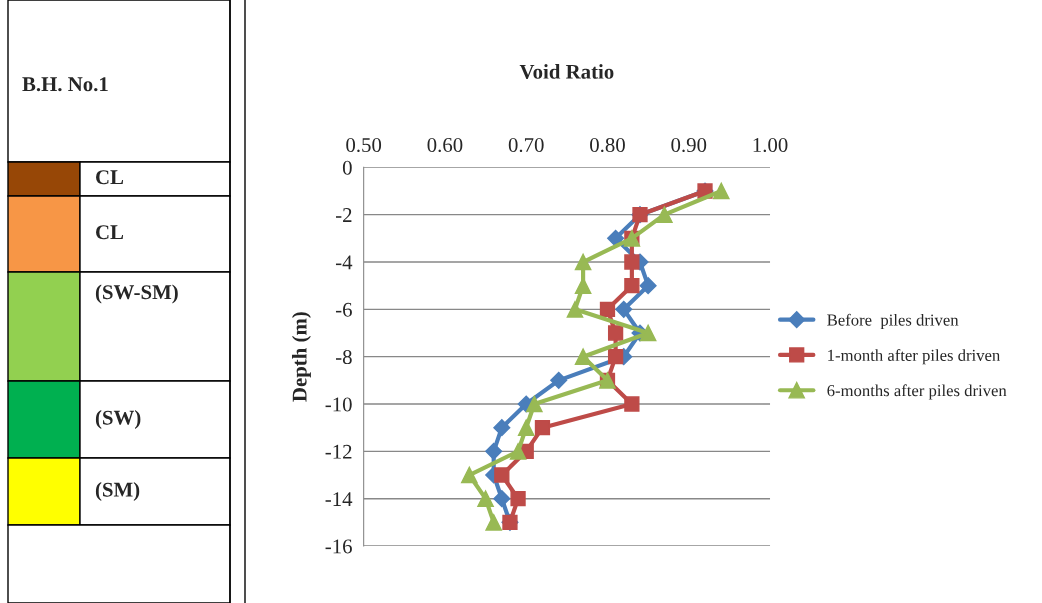 This screenshot has height=603, width=1042. Describe the element at coordinates (770, 145) in the screenshot. I see `x-tick-label: 1.00` at that location.